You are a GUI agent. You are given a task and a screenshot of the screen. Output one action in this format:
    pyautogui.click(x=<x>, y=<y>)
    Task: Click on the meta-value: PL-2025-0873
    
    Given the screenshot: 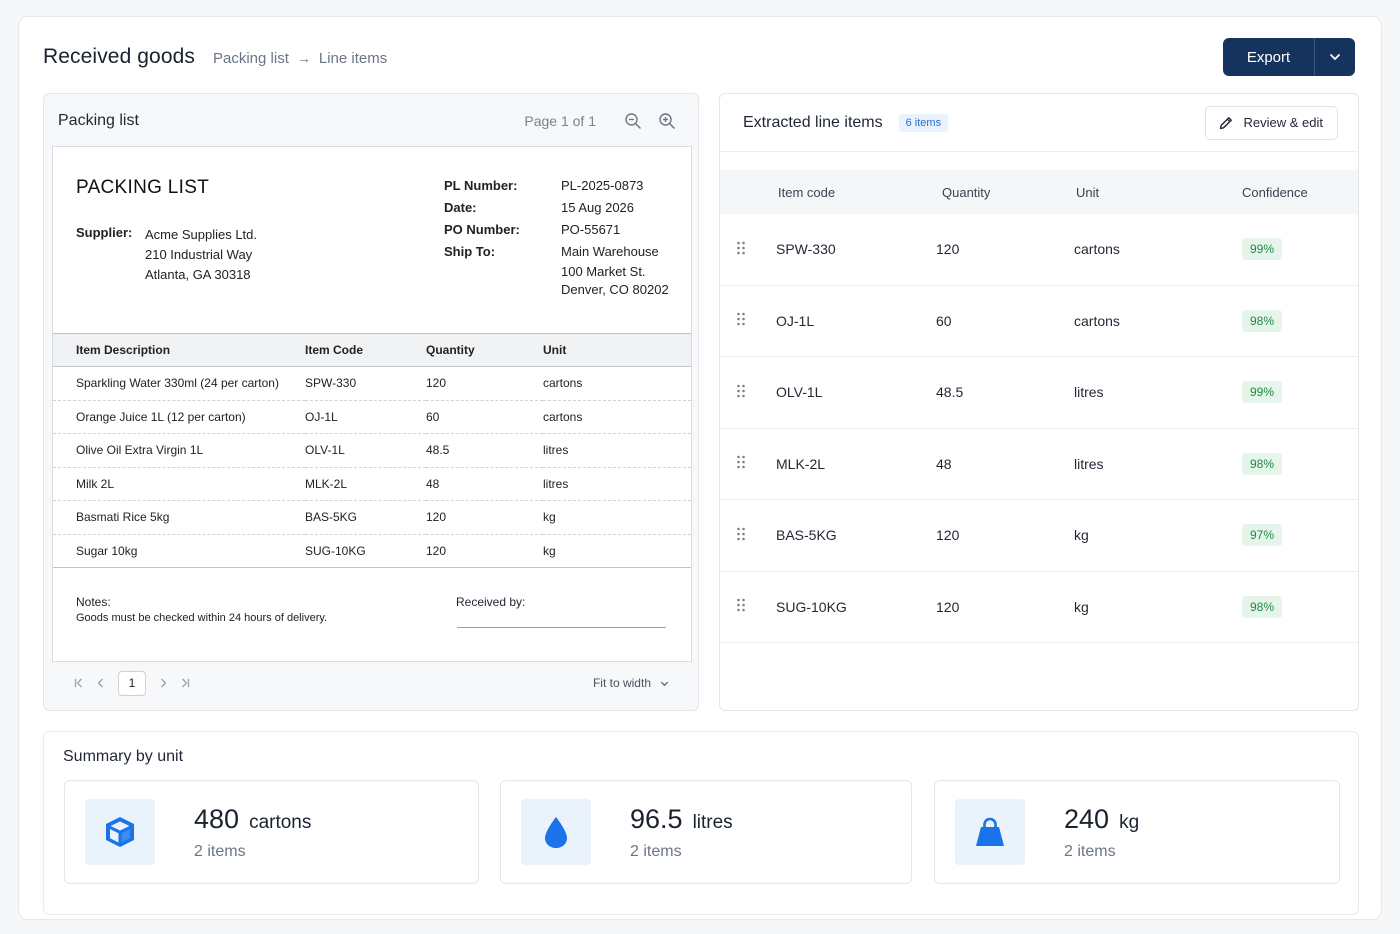 What is the action you would take?
    pyautogui.click(x=602, y=185)
    